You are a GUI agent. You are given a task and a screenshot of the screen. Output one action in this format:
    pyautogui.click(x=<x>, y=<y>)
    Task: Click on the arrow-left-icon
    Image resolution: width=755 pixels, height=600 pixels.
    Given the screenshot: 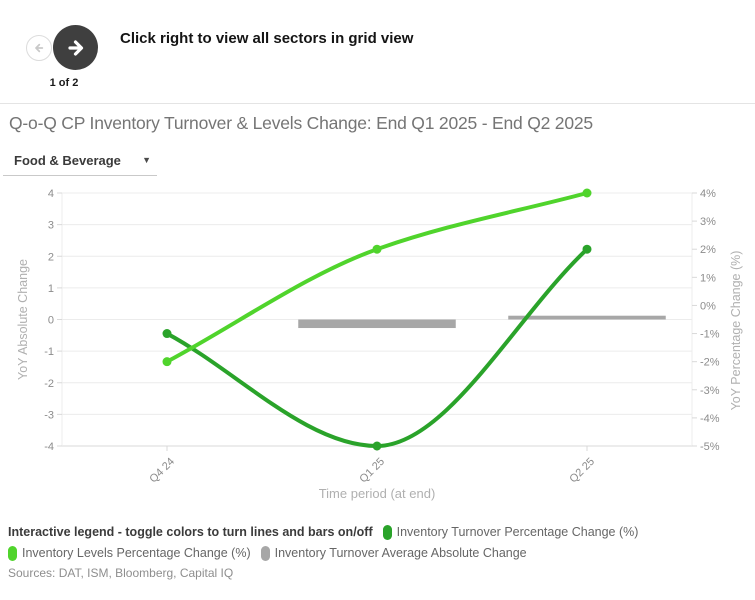 What is the action you would take?
    pyautogui.click(x=39, y=48)
    